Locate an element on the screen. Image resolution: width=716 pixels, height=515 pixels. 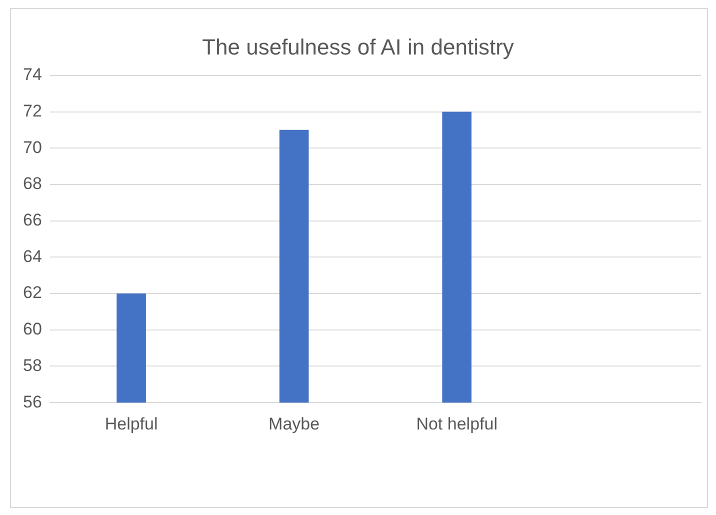
chart-title: The usefulness of AI in dentistry is located at coordinates (358, 47).